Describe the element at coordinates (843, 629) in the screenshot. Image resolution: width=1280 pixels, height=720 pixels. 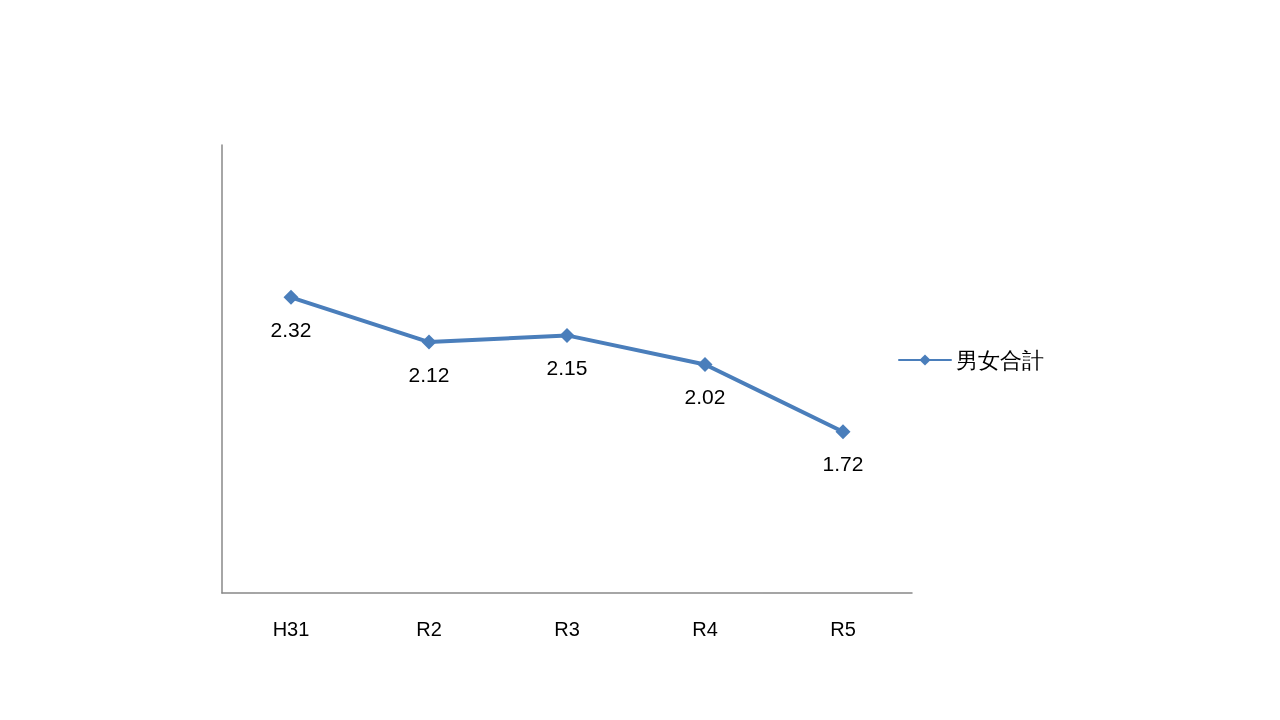
I see `x-tick-label: R5` at that location.